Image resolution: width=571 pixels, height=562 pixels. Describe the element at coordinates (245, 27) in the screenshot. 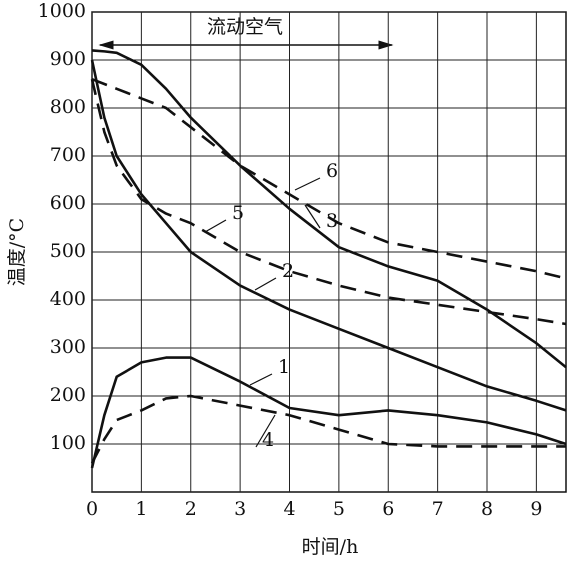

I see `annotation: 流动空气` at that location.